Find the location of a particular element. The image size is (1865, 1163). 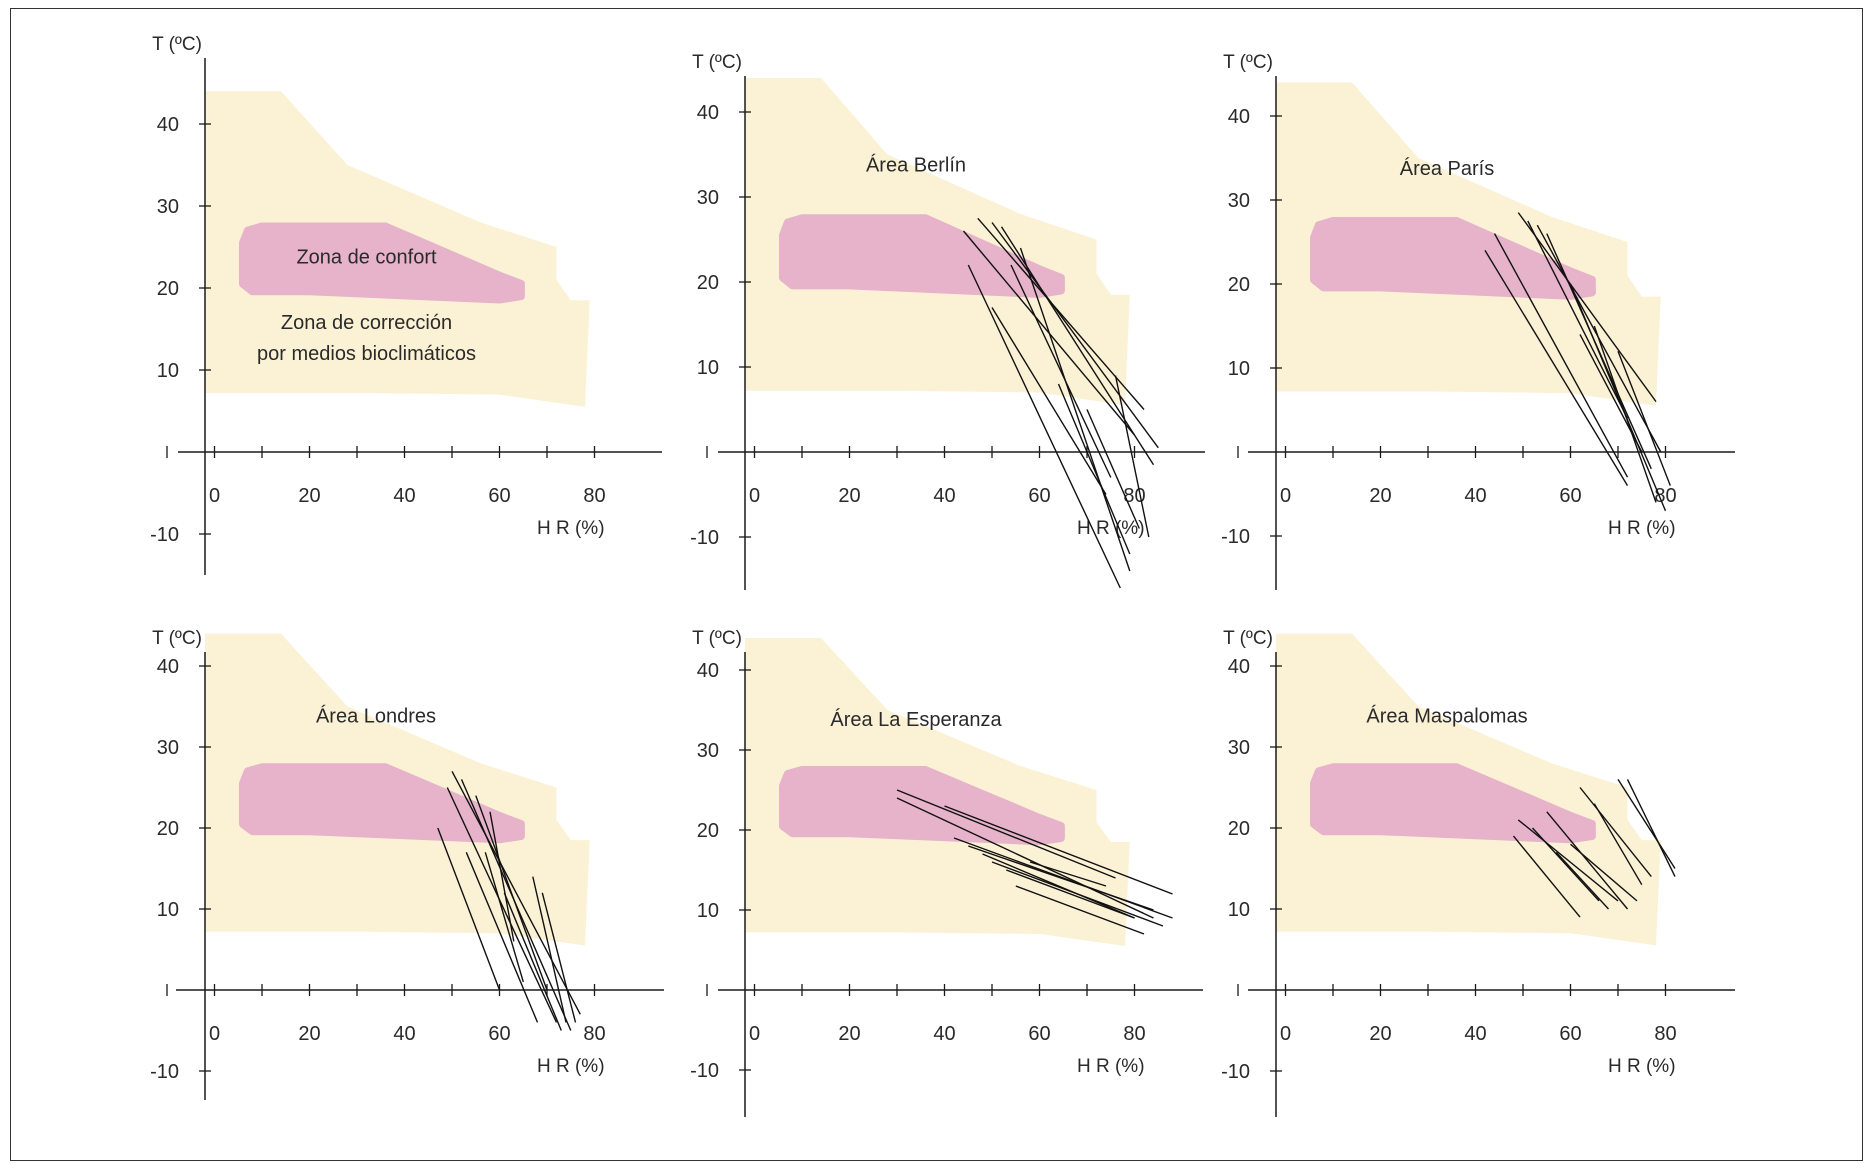

panel-title: Área París is located at coordinates (1447, 168).